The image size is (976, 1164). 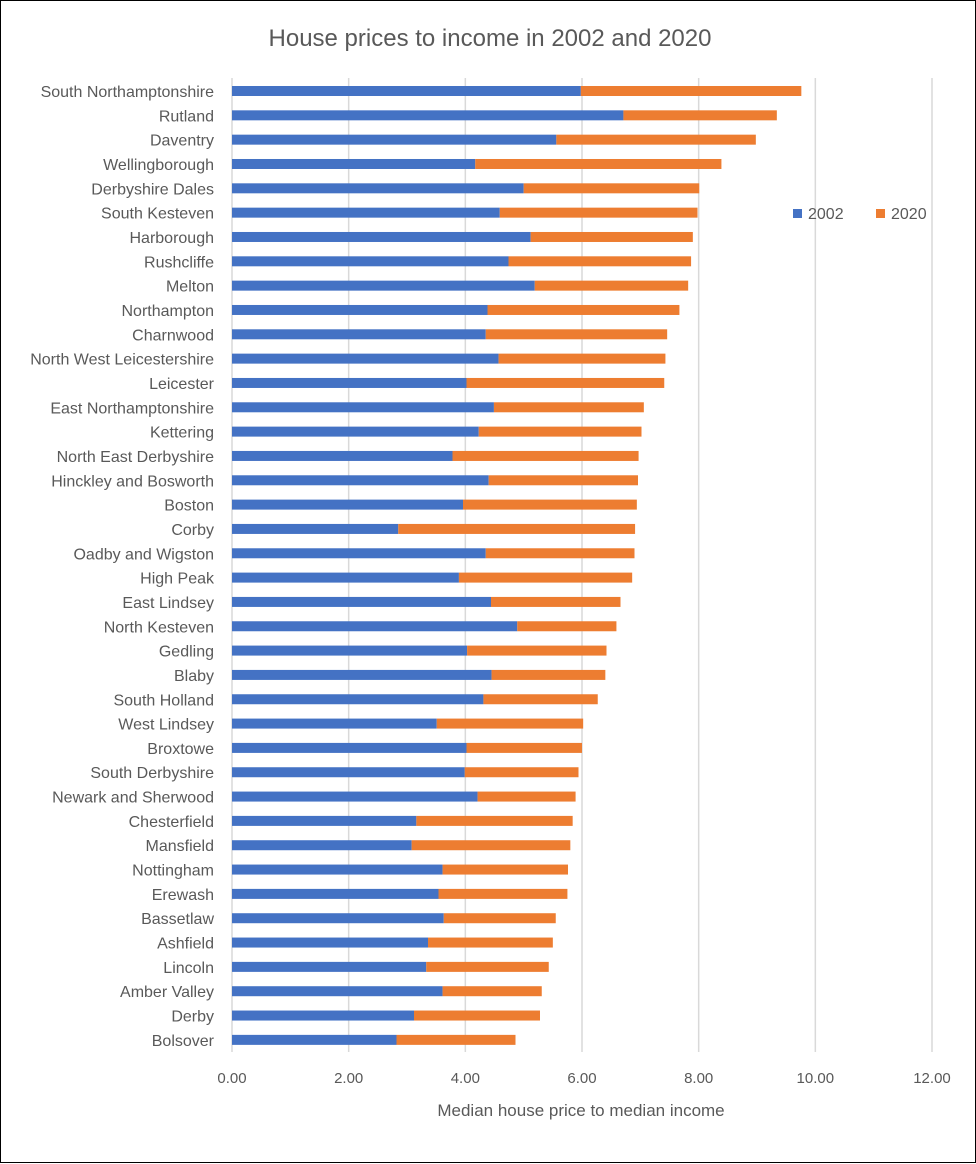 I want to click on category-label: Harborough, so click(x=172, y=238).